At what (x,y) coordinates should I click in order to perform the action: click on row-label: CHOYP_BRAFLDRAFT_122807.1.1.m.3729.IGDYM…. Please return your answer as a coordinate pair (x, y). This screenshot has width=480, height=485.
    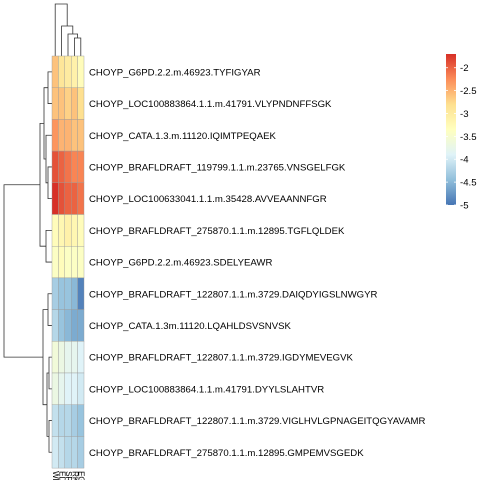
    Looking at the image, I should click on (221, 358).